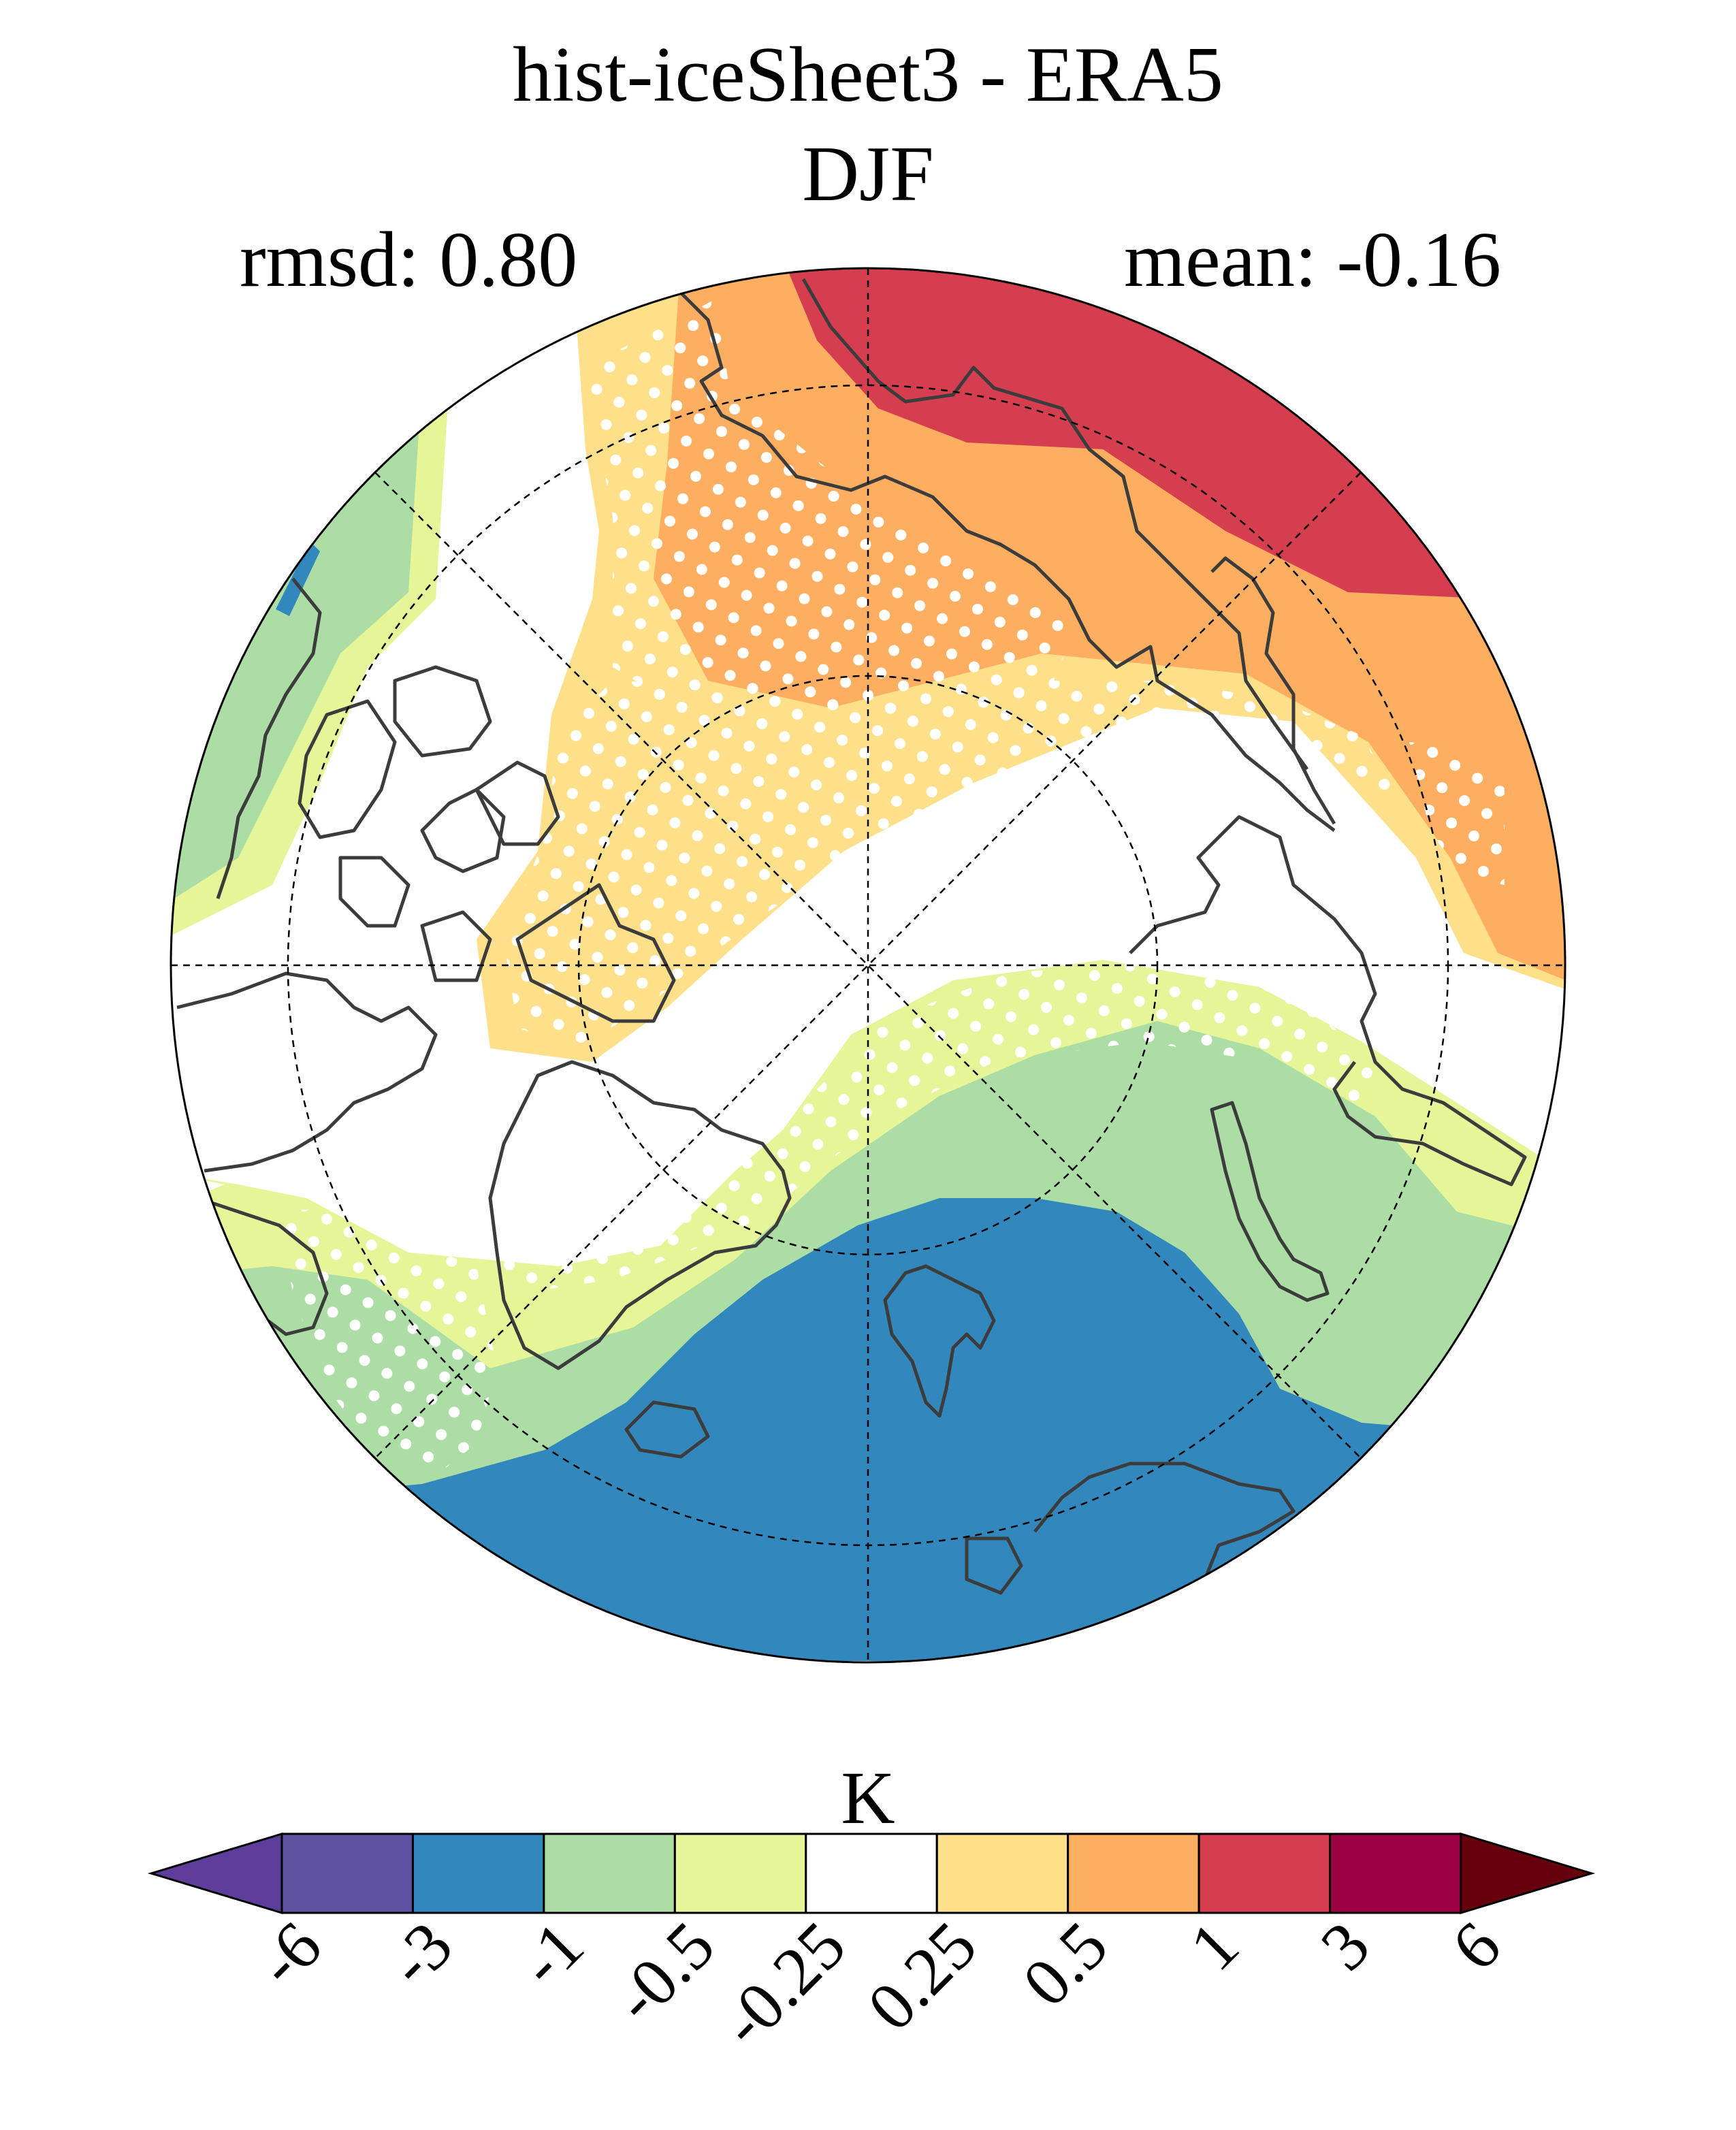 The image size is (1736, 2130). I want to click on colorbar, so click(871, 1873).